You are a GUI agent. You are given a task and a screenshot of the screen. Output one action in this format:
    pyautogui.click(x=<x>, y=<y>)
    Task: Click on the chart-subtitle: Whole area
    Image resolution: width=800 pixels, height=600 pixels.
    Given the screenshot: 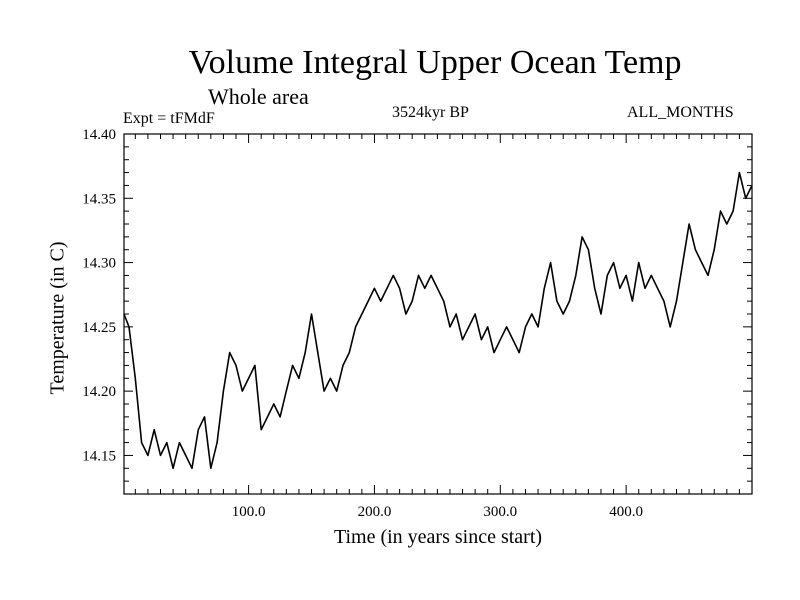 What is the action you would take?
    pyautogui.click(x=258, y=96)
    